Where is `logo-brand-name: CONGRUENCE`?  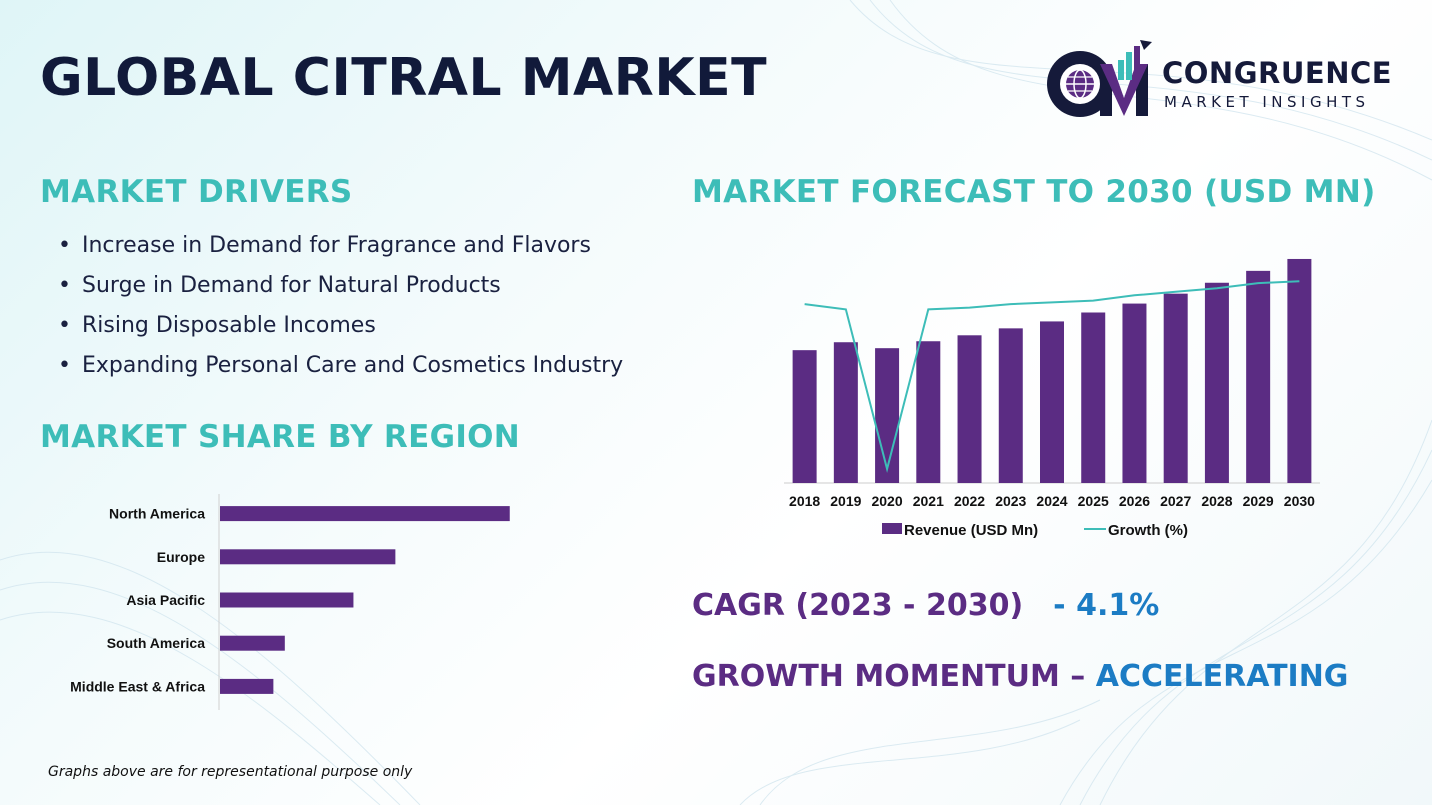 logo-brand-name: CONGRUENCE is located at coordinates (1277, 73).